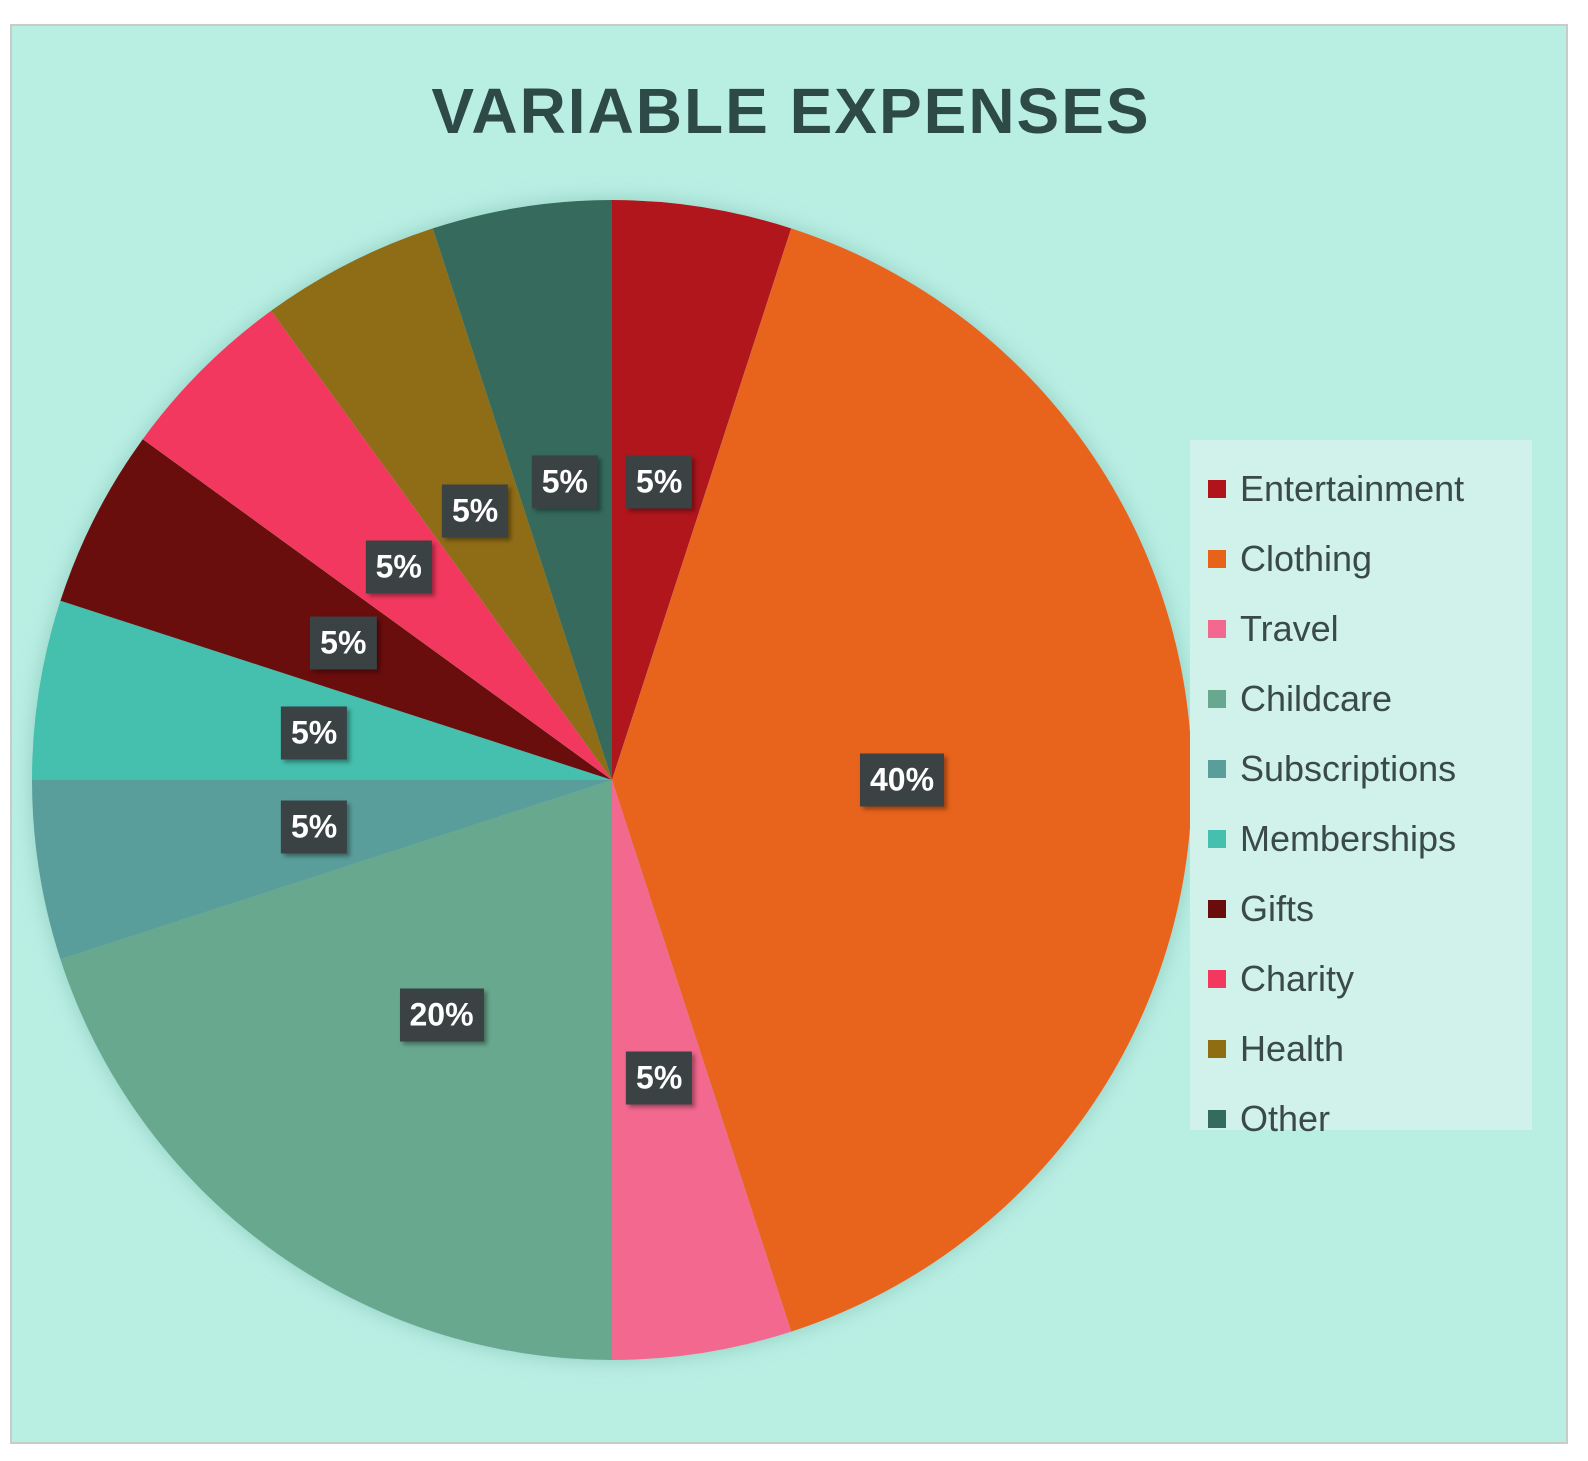 Image resolution: width=1588 pixels, height=1461 pixels. What do you see at coordinates (1348, 768) in the screenshot?
I see `legend-label: Subscriptions` at bounding box center [1348, 768].